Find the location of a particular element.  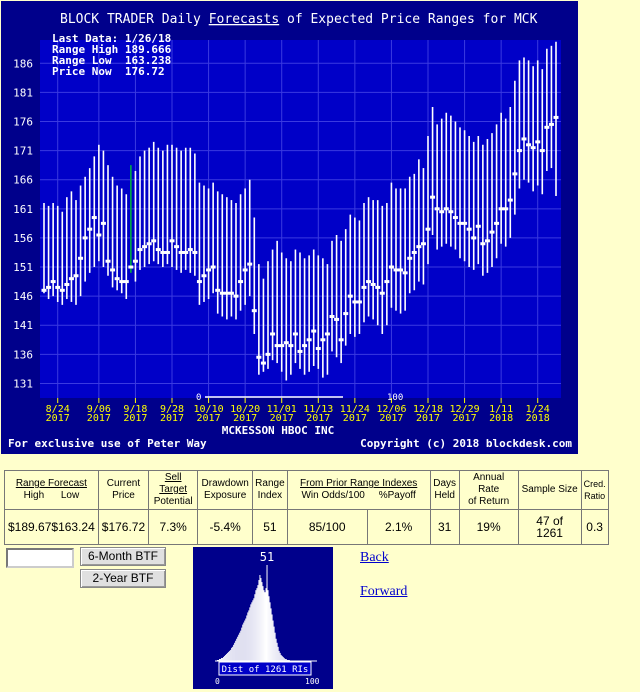

y-tick-label: 161 is located at coordinates (23, 209).